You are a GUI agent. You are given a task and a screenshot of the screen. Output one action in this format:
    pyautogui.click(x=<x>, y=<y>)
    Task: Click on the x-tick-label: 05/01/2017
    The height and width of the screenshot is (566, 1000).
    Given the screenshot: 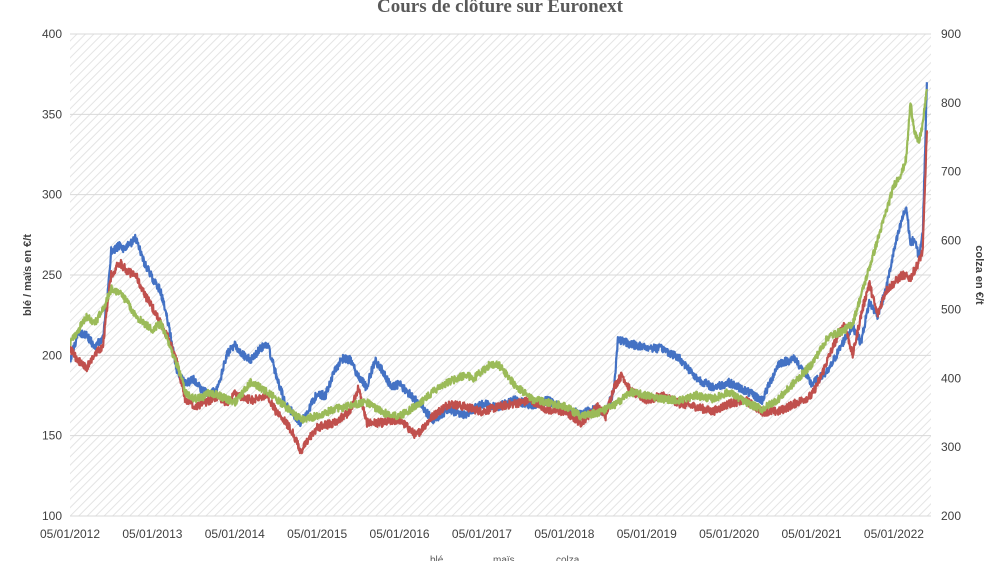 What is the action you would take?
    pyautogui.click(x=482, y=534)
    